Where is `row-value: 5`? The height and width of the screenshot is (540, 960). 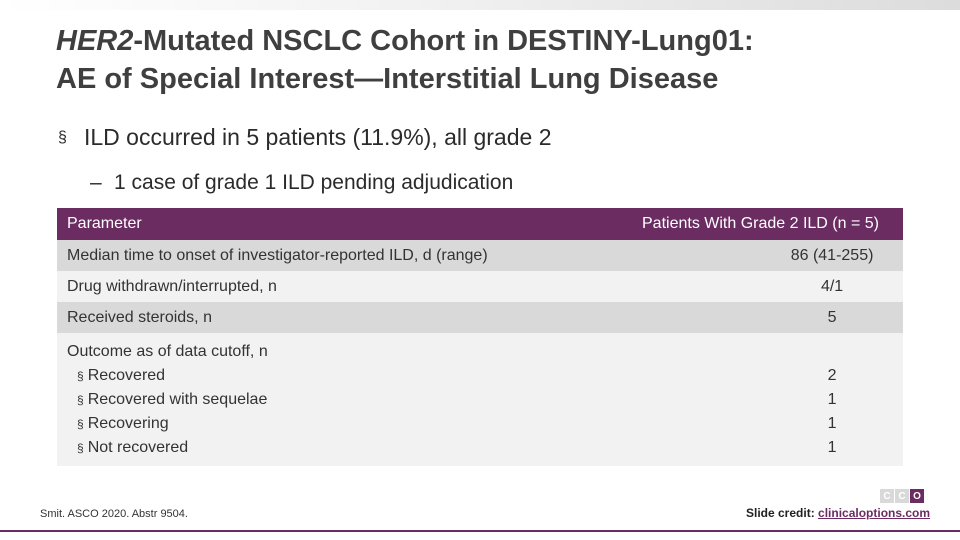
row-value: 5 is located at coordinates (832, 317).